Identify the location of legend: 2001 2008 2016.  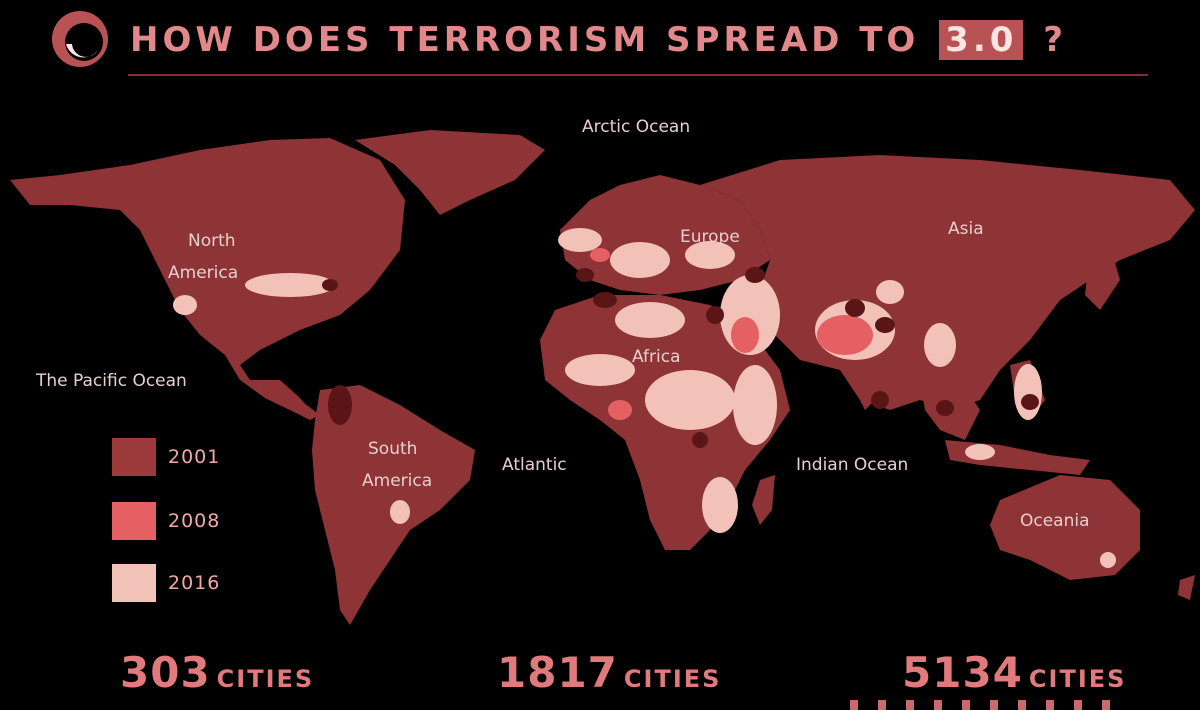
(192, 523).